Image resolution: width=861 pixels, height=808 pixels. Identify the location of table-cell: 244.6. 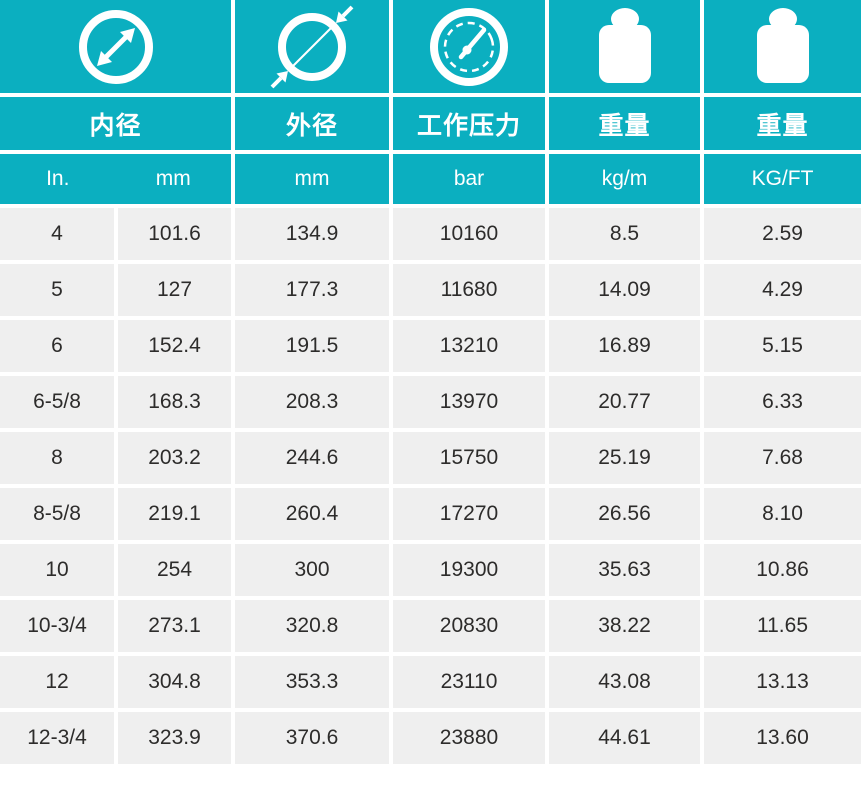
(312, 458).